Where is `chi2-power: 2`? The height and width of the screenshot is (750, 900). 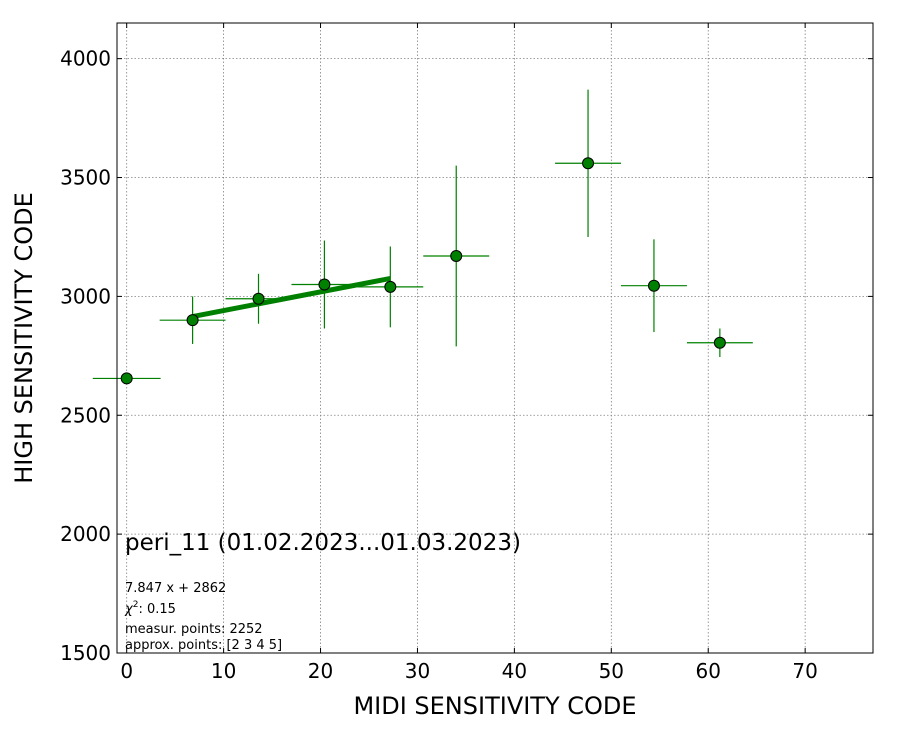
chi2-power: 2 is located at coordinates (136, 605).